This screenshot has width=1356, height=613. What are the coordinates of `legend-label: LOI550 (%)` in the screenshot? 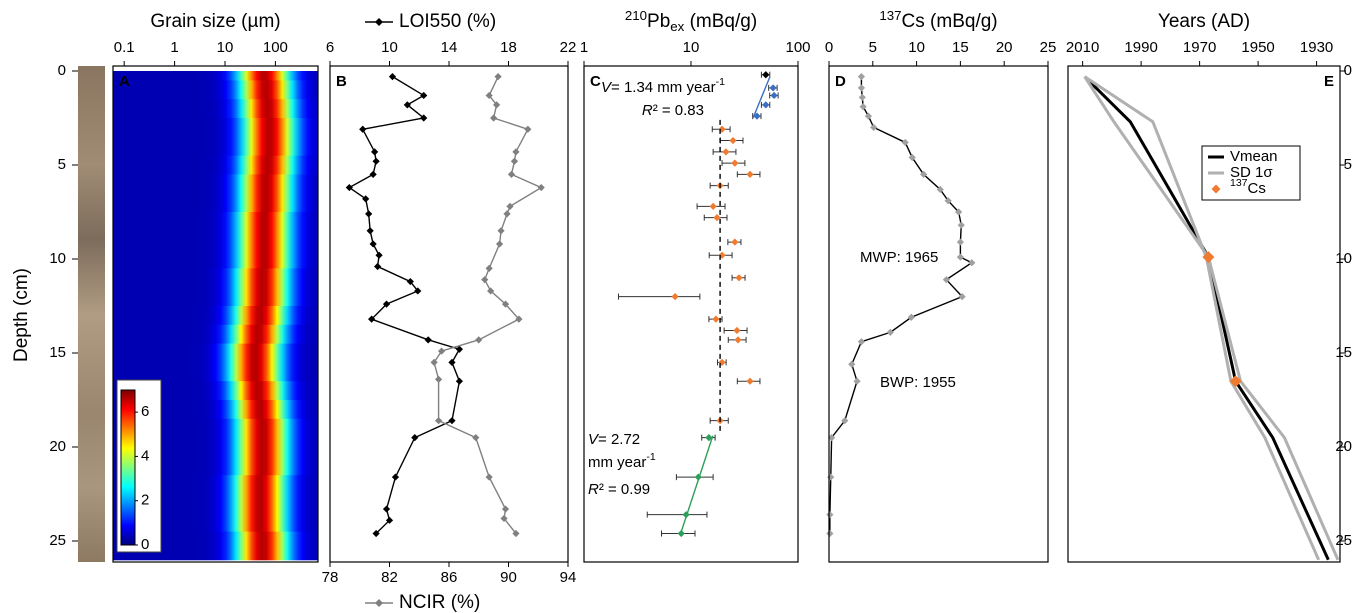 It's located at (447, 21).